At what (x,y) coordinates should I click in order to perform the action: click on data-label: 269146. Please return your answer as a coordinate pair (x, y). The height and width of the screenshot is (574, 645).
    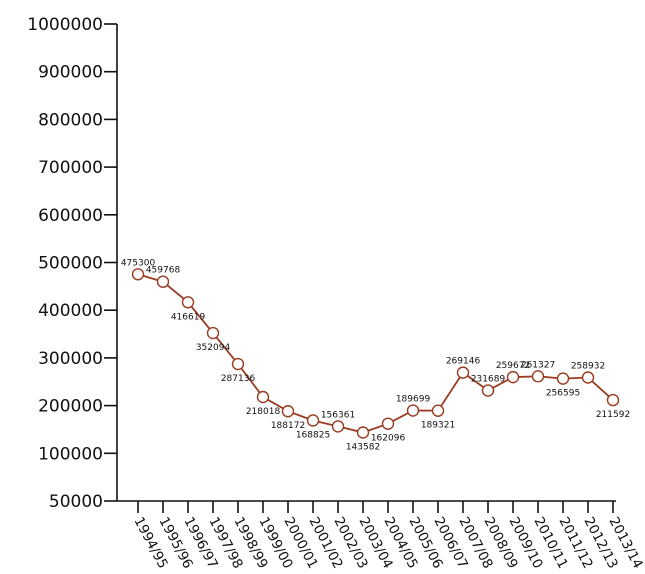
    Looking at the image, I should click on (463, 362).